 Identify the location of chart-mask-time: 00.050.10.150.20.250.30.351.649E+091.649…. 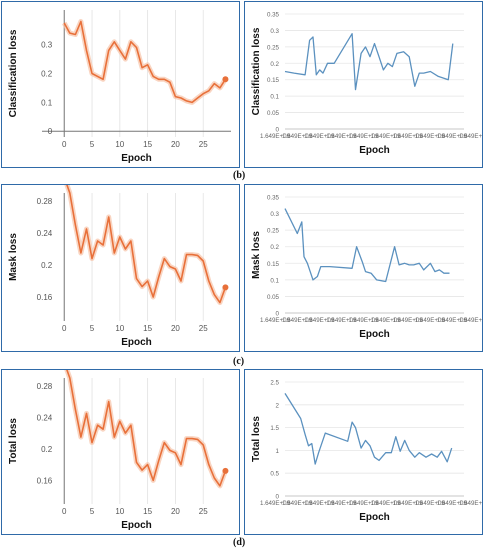
(366, 268).